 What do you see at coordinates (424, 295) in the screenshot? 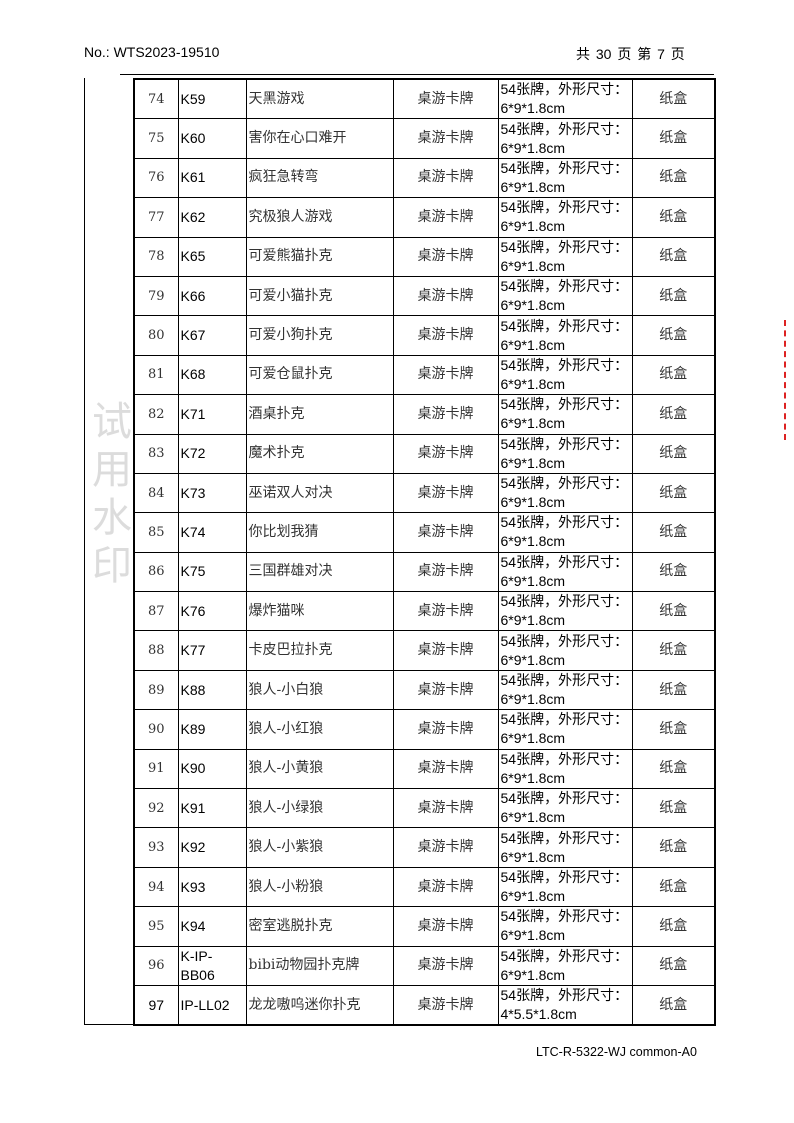
I see `table-row: 79K66可爱小猫扑克桌游卡牌54张牌，外形尺寸：6*9*1.8cm纸盒` at bounding box center [424, 295].